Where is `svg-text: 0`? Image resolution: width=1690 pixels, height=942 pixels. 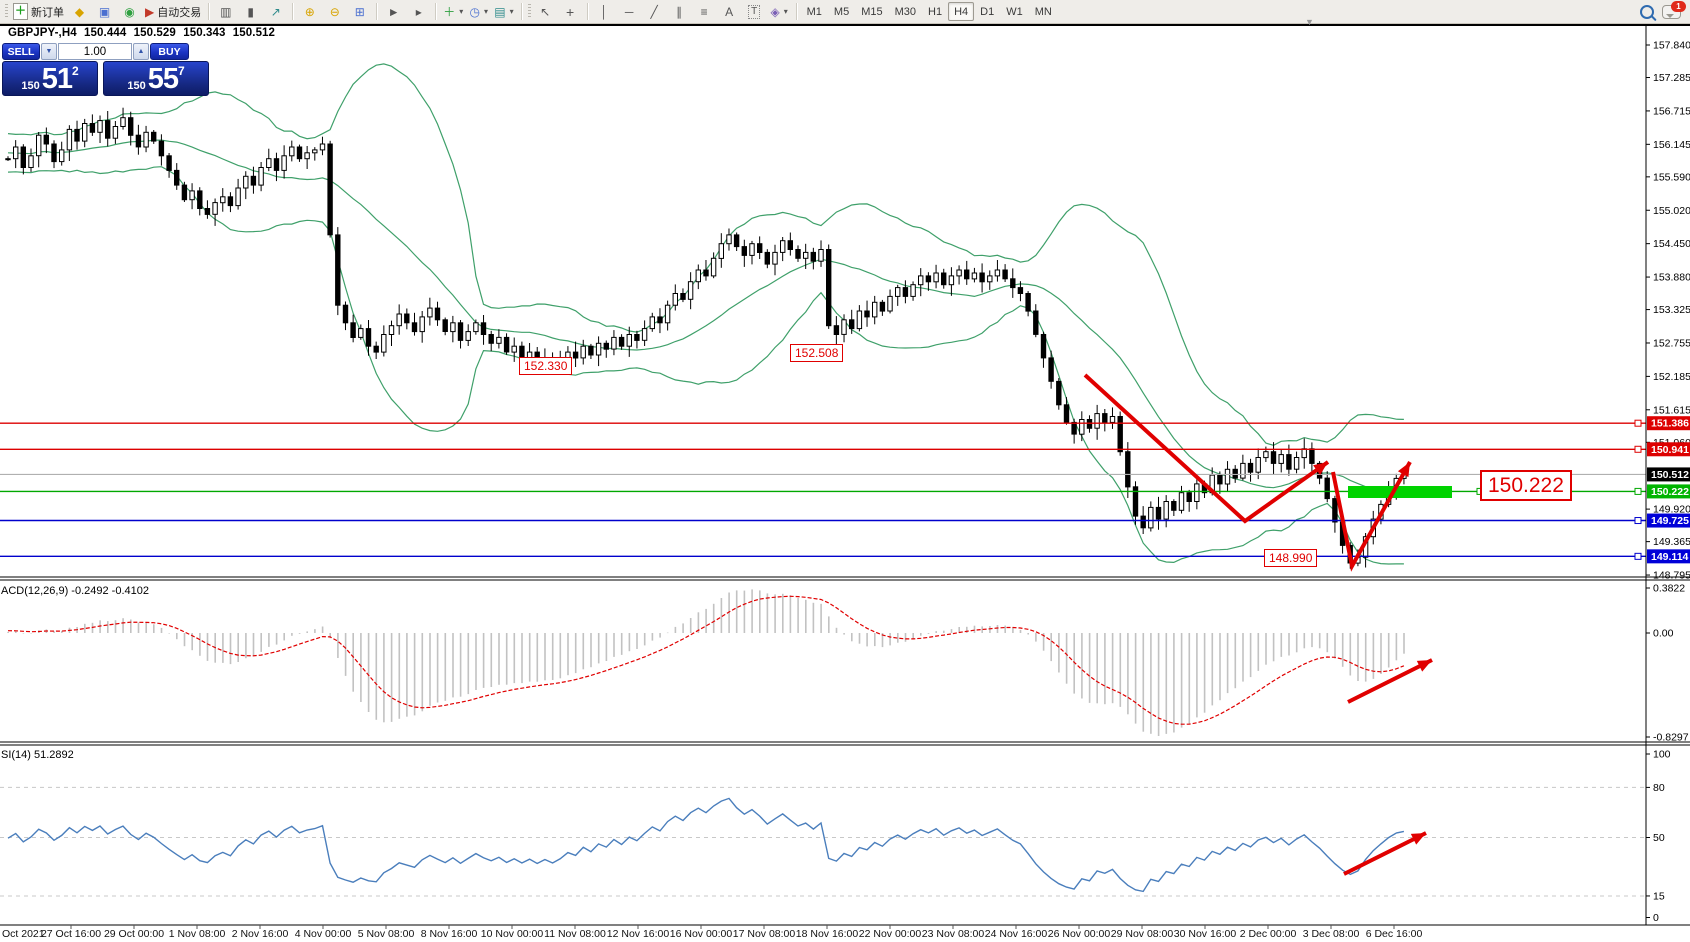
svg-text: 0 is located at coordinates (1656, 918).